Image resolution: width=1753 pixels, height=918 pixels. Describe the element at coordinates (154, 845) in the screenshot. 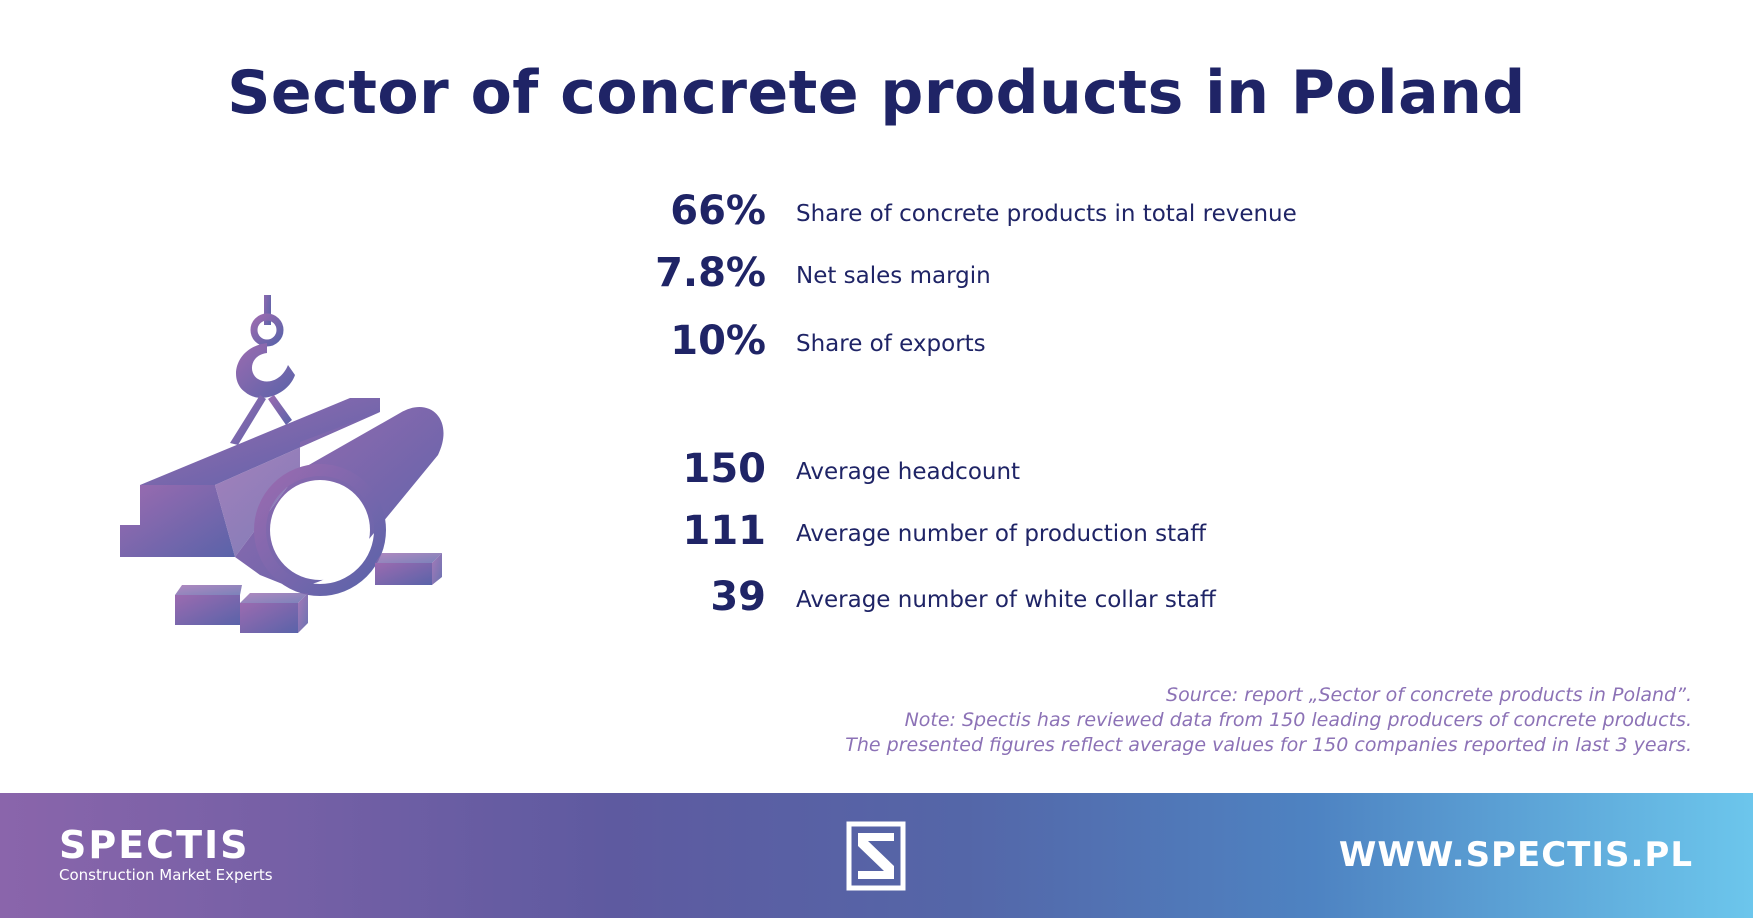

I see `brand-name: SPECTIS` at that location.